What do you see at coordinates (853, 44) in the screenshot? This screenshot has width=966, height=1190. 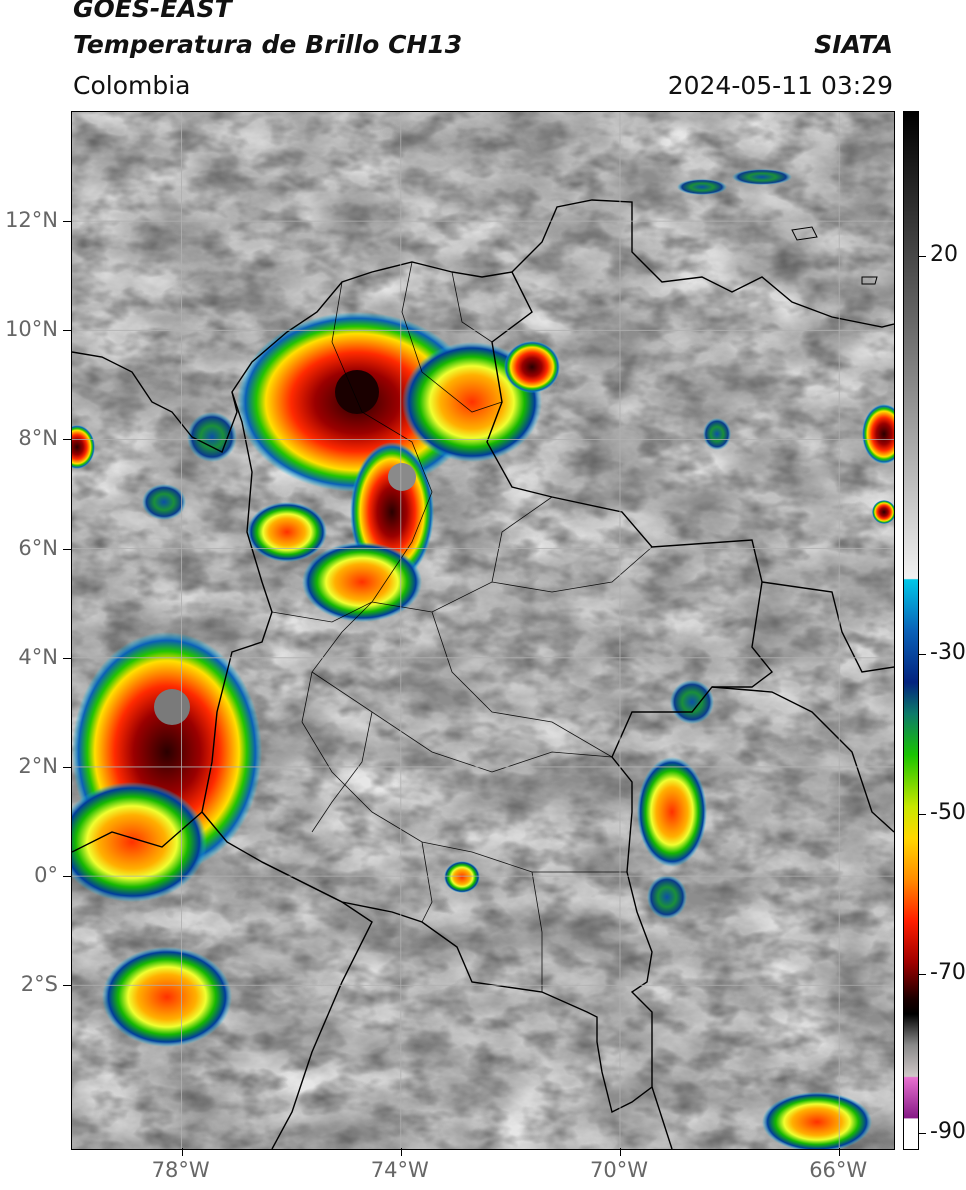 I see `organization-label: SIATA` at bounding box center [853, 44].